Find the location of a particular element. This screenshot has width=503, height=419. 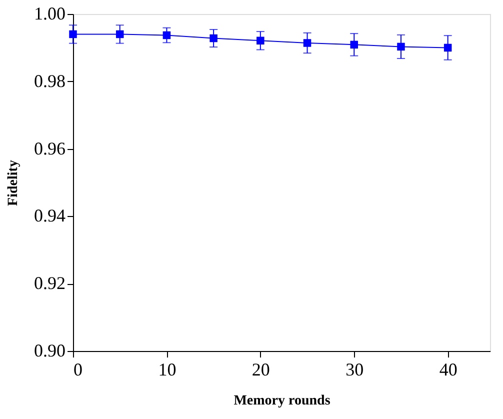

x-tick-label: 0 is located at coordinates (78, 370).